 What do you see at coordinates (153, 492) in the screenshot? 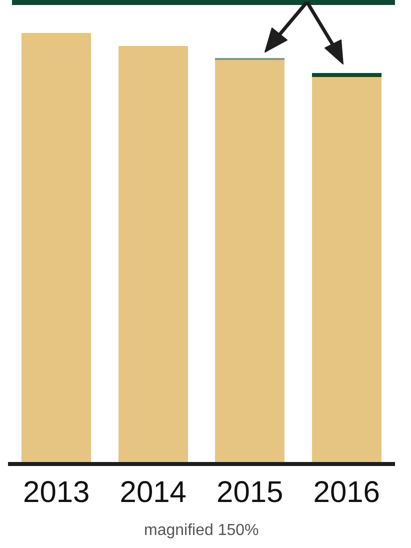
I see `x-tick-label: 2014` at bounding box center [153, 492].